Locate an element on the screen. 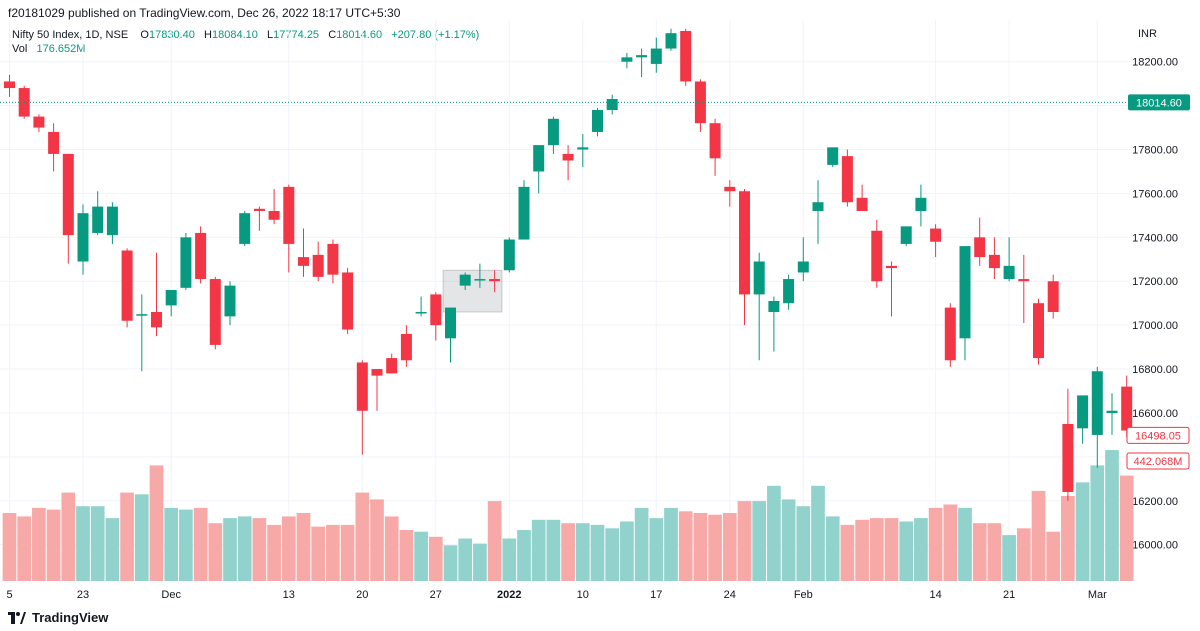  x-tick-label: 2022 is located at coordinates (509, 595).